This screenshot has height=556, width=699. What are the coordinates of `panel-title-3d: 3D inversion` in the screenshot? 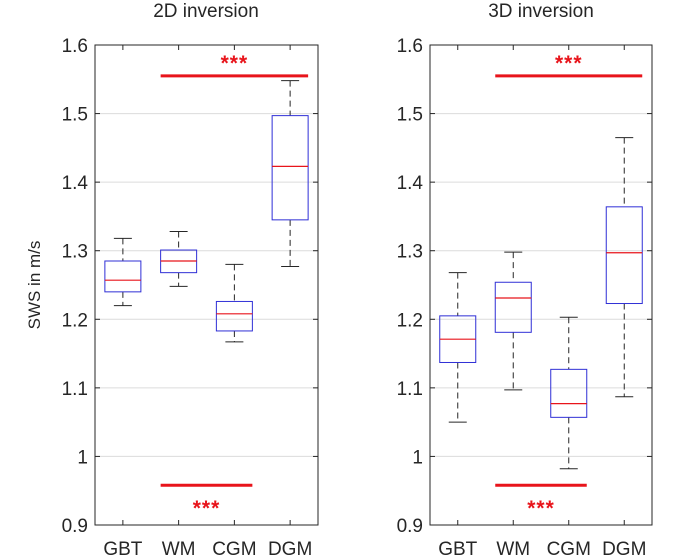 It's located at (541, 11).